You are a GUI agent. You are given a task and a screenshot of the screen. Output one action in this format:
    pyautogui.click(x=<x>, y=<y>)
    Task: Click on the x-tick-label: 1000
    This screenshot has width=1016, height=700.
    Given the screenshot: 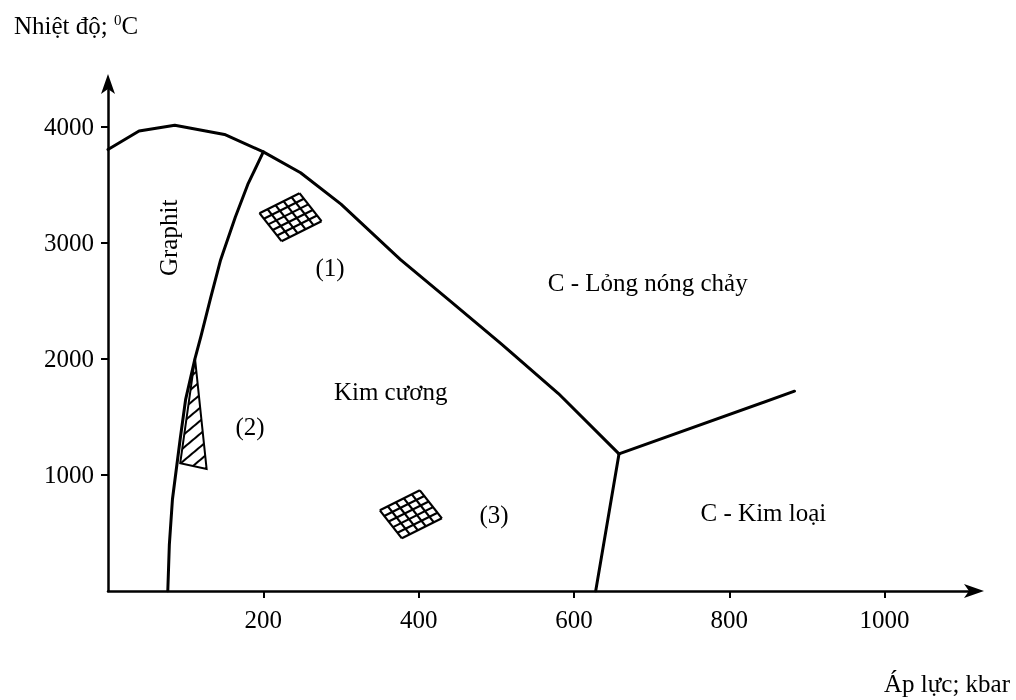 What is the action you would take?
    pyautogui.click(x=884, y=619)
    